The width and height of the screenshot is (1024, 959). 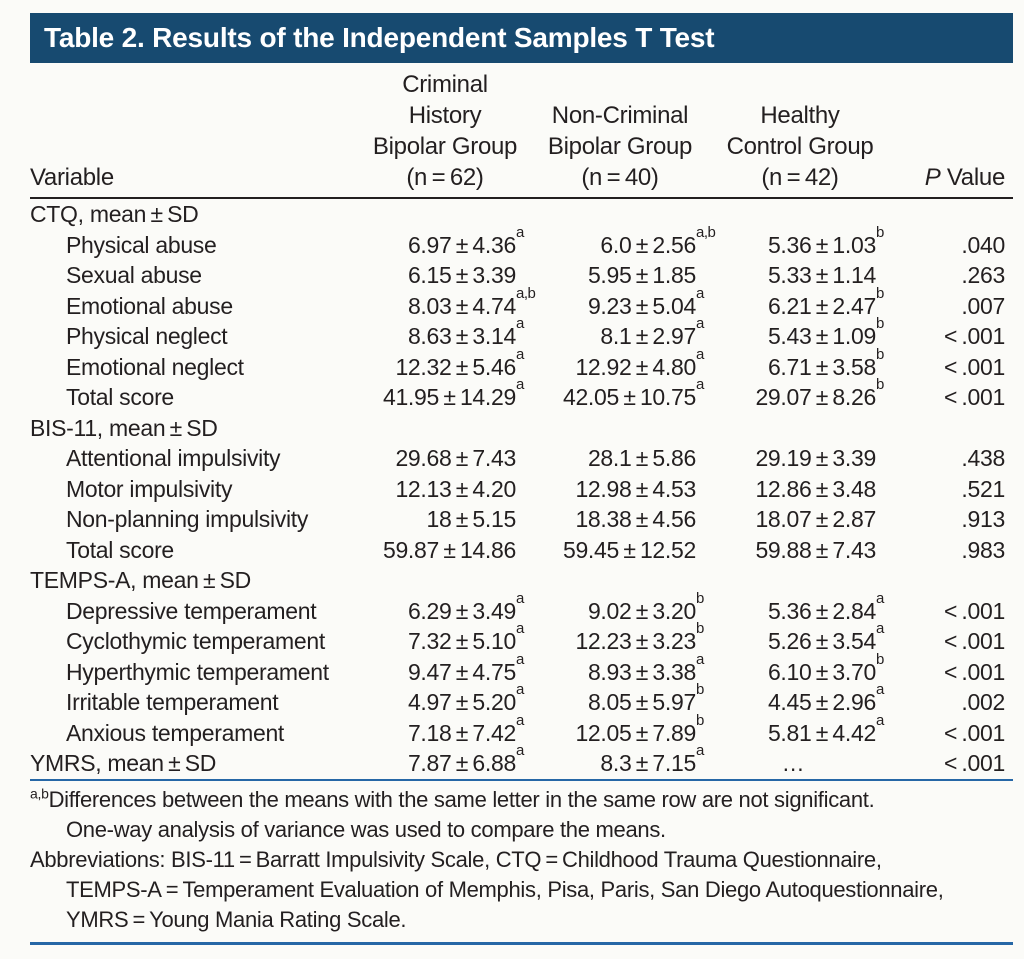 I want to click on column-header-variable: Variable, so click(x=195, y=134).